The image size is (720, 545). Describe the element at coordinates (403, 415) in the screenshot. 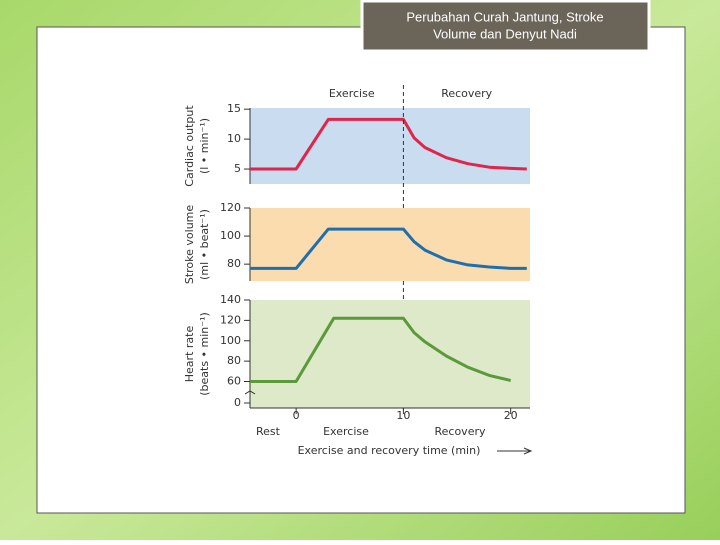

I see `x-tick-label: 10` at that location.